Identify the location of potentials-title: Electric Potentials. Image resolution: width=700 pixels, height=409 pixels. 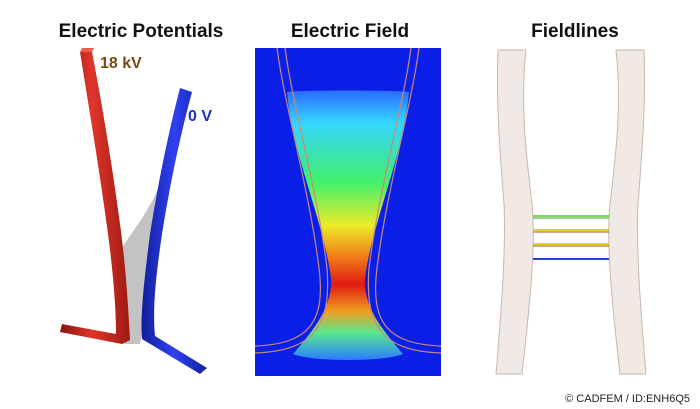
(141, 31).